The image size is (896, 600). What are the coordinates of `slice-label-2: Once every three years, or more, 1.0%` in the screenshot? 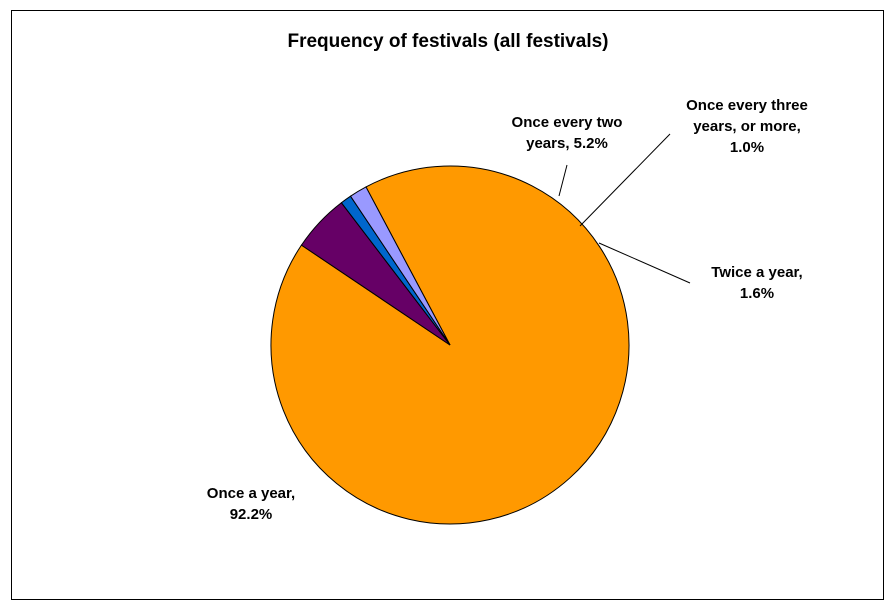 It's located at (747, 126).